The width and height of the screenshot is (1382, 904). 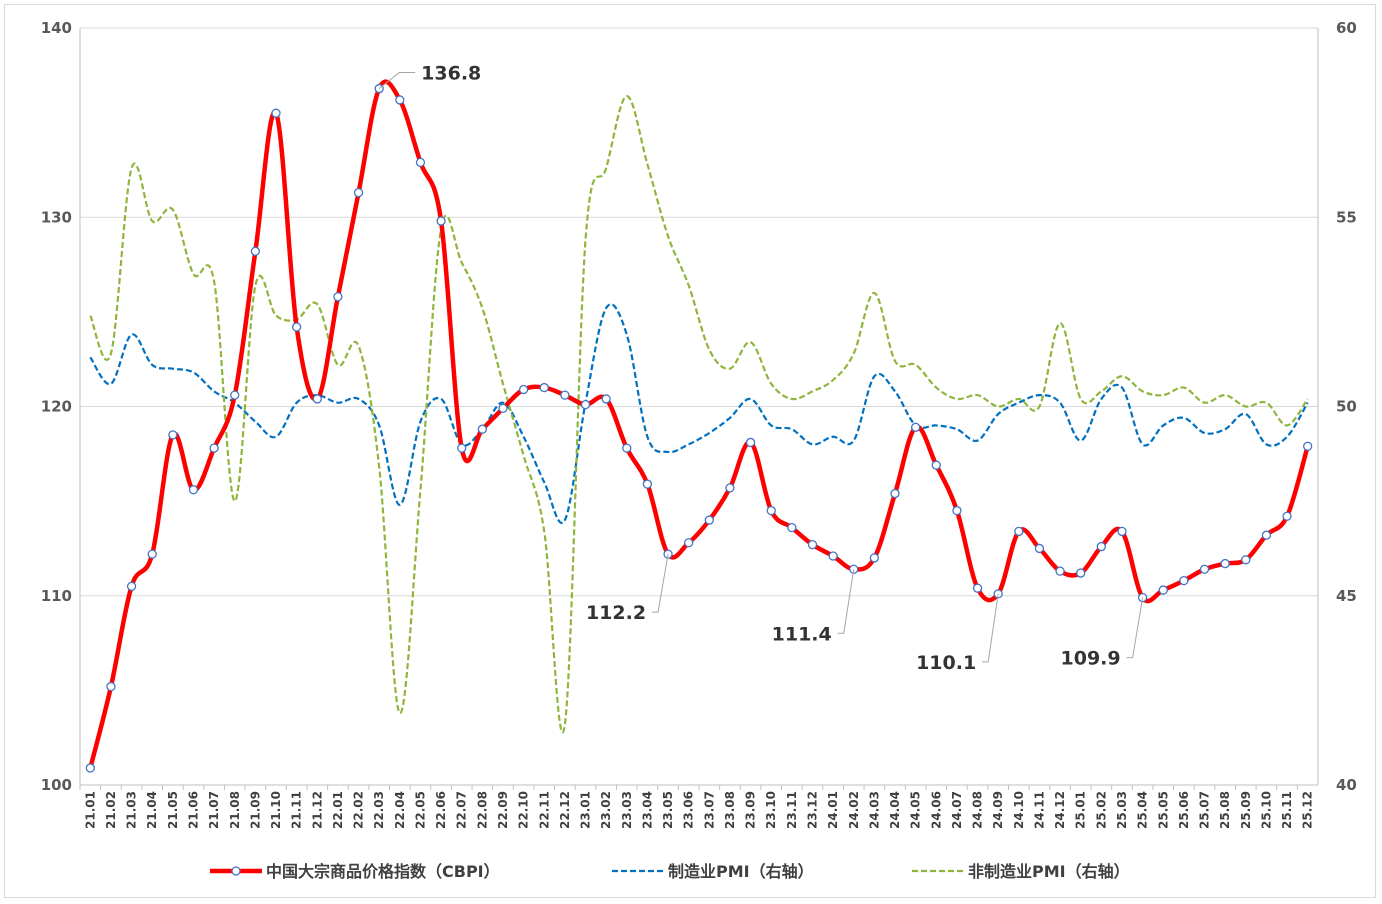 I want to click on x-tick-label: 23.09, so click(x=751, y=810).